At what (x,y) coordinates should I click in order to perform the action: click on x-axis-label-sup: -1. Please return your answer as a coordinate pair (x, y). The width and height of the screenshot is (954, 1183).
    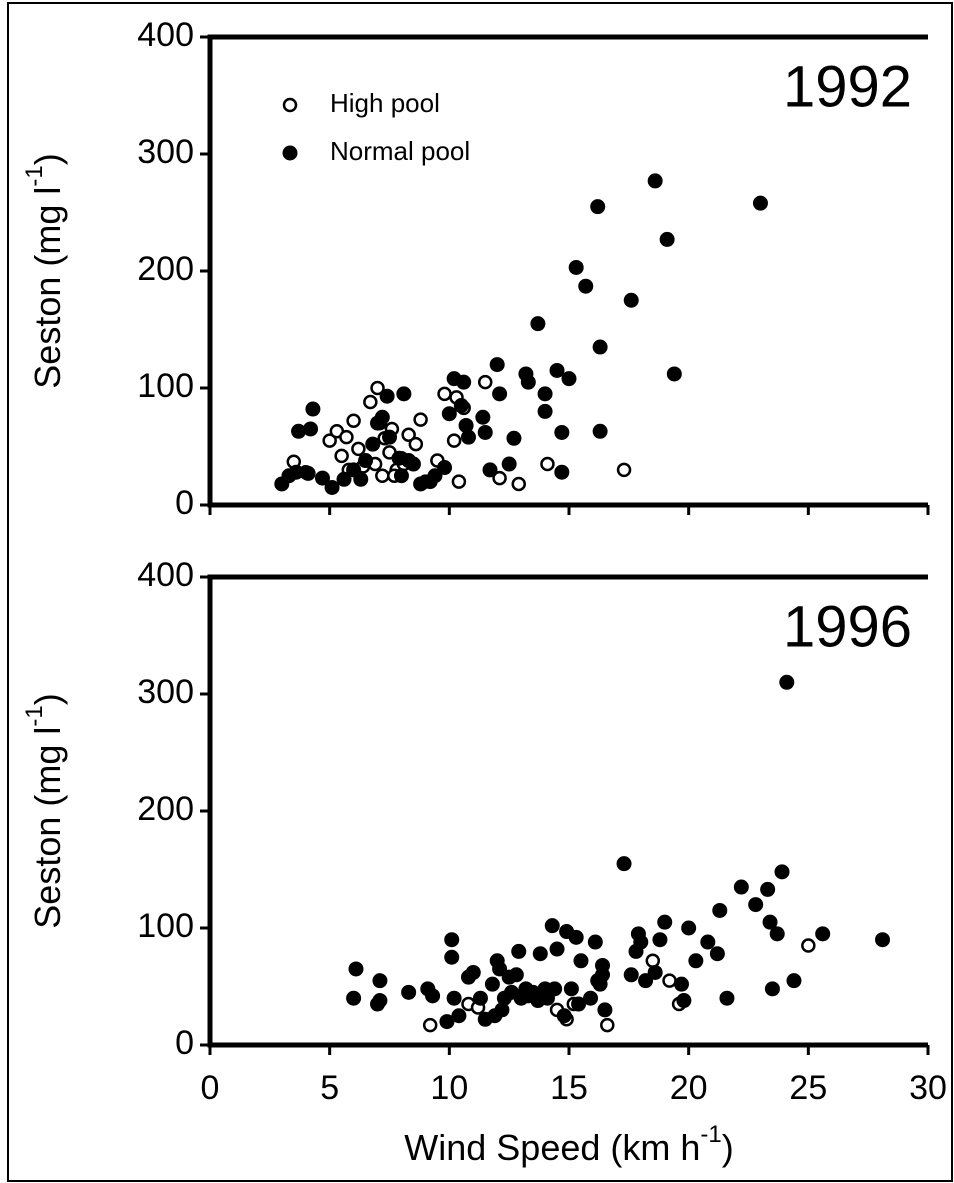
    Looking at the image, I should click on (710, 1134).